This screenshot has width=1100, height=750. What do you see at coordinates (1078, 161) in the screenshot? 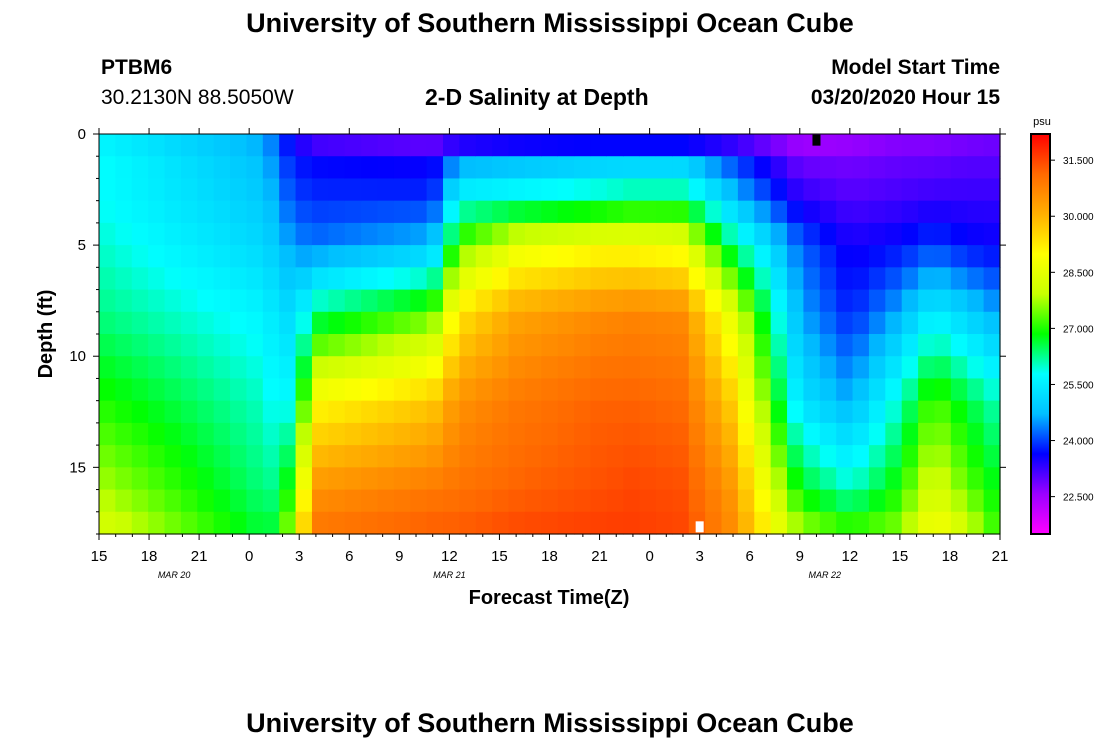
I see `colorbar-tick-label: 31.500` at bounding box center [1078, 161].